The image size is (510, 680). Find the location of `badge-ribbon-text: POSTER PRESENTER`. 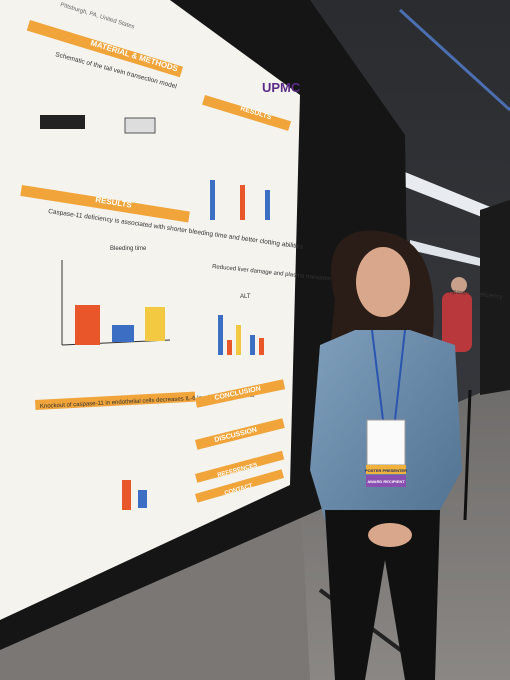

badge-ribbon-text: POSTER PRESENTER is located at coordinates (386, 470).